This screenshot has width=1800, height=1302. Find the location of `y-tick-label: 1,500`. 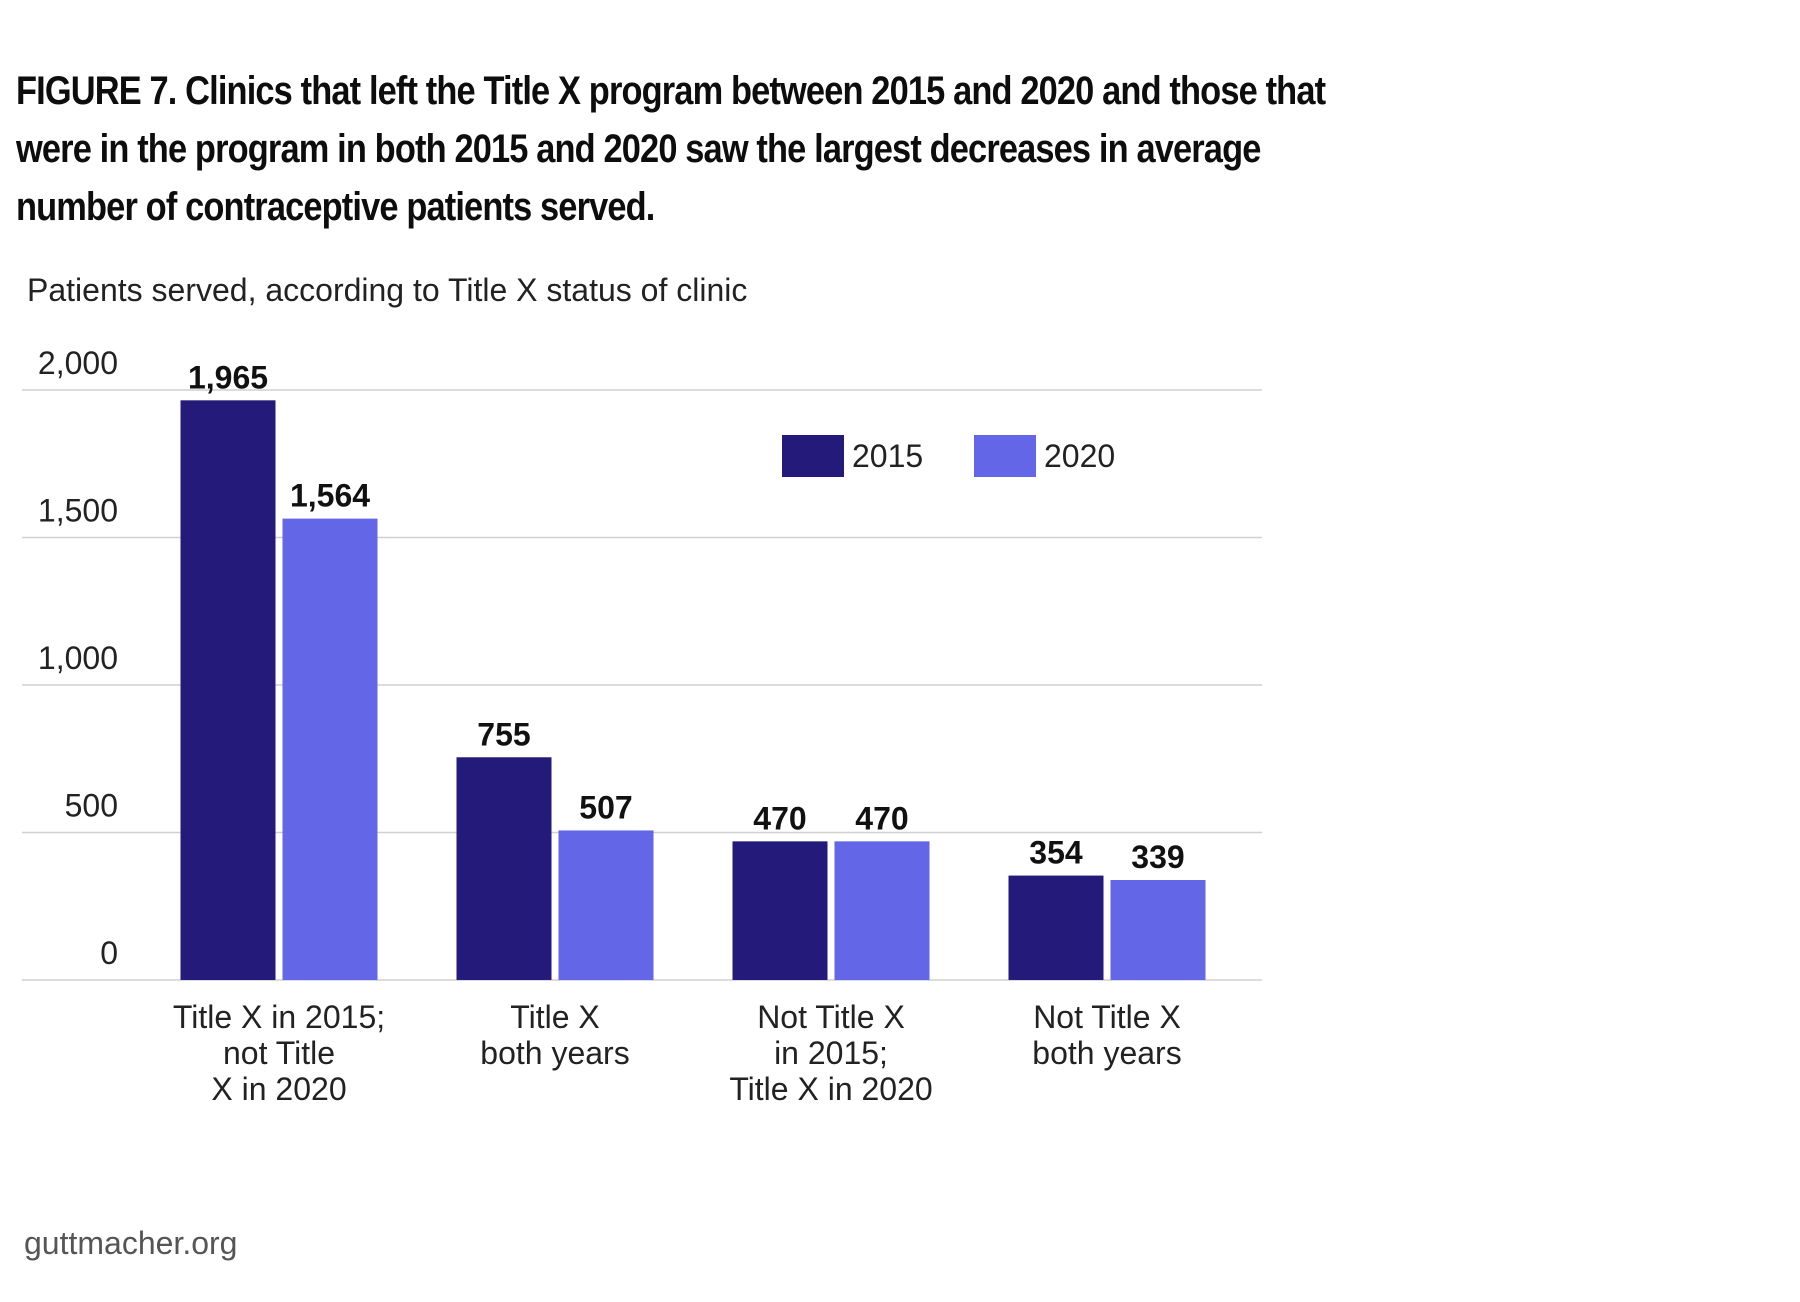

y-tick-label: 1,500 is located at coordinates (78, 511).